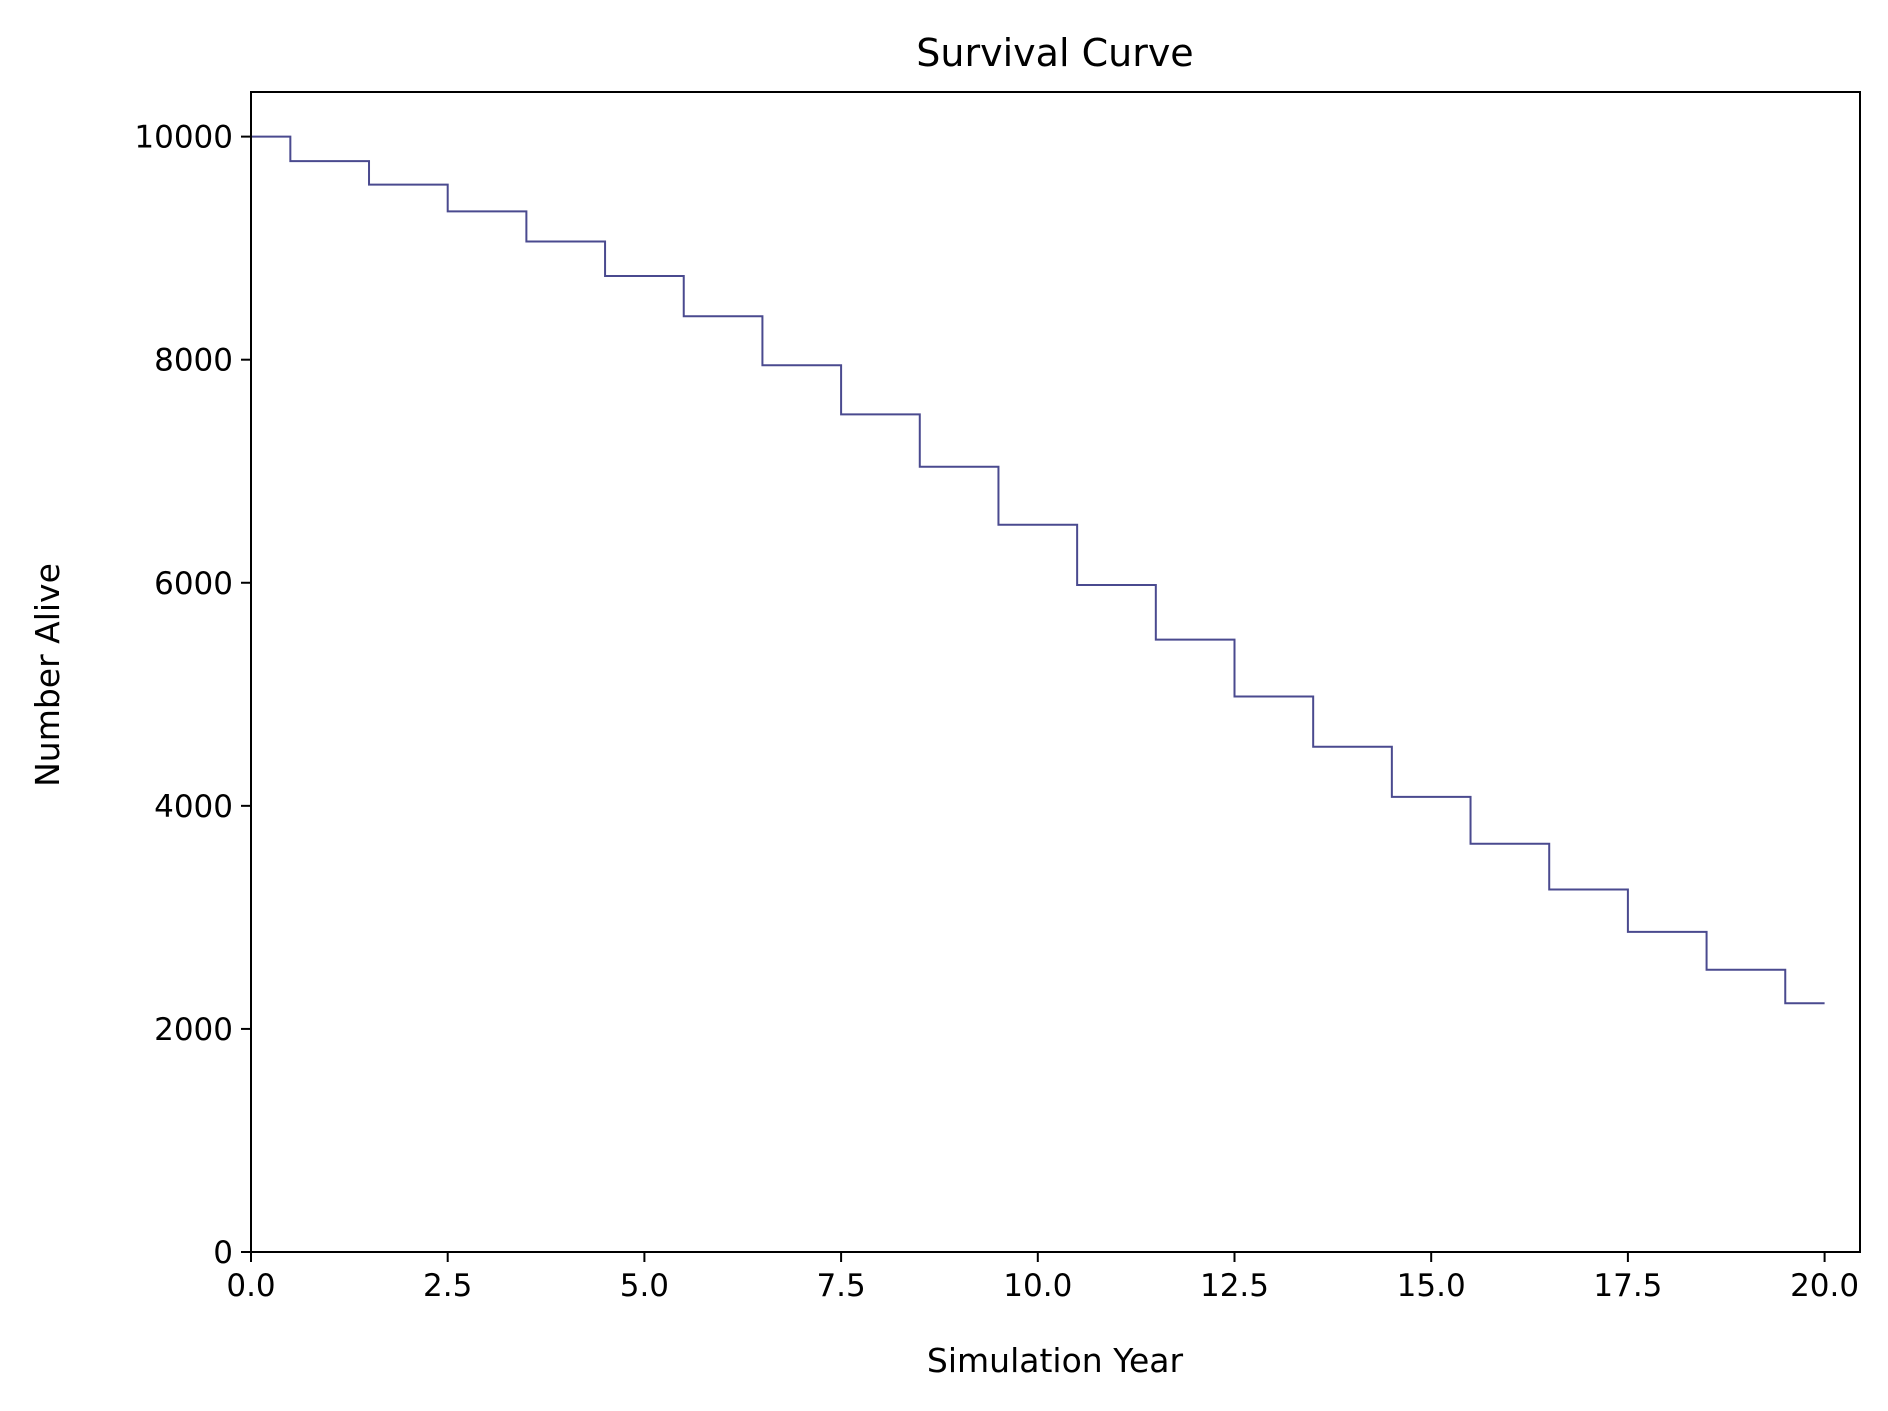  Describe the element at coordinates (193, 807) in the screenshot. I see `y-tick-label: 4000` at that location.